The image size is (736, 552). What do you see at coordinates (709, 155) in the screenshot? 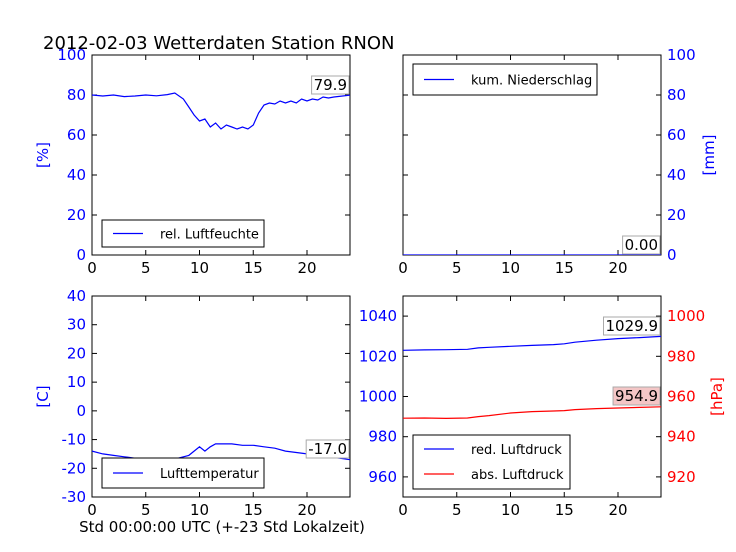
I see `y-axis-label: [mm]` at bounding box center [709, 155].